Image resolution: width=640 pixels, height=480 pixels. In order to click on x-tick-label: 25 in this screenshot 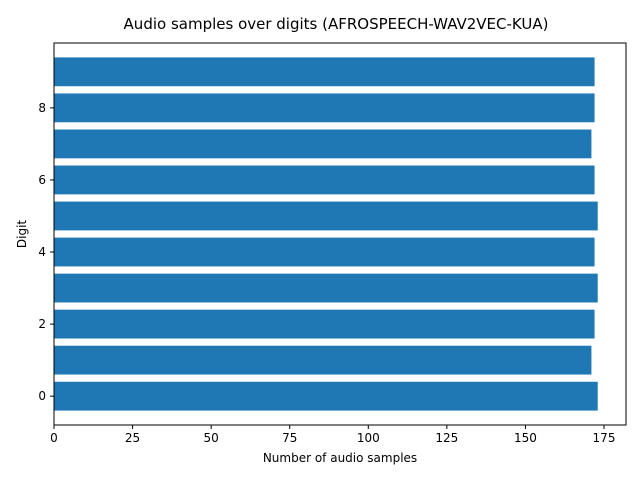, I will do `click(132, 438)`.